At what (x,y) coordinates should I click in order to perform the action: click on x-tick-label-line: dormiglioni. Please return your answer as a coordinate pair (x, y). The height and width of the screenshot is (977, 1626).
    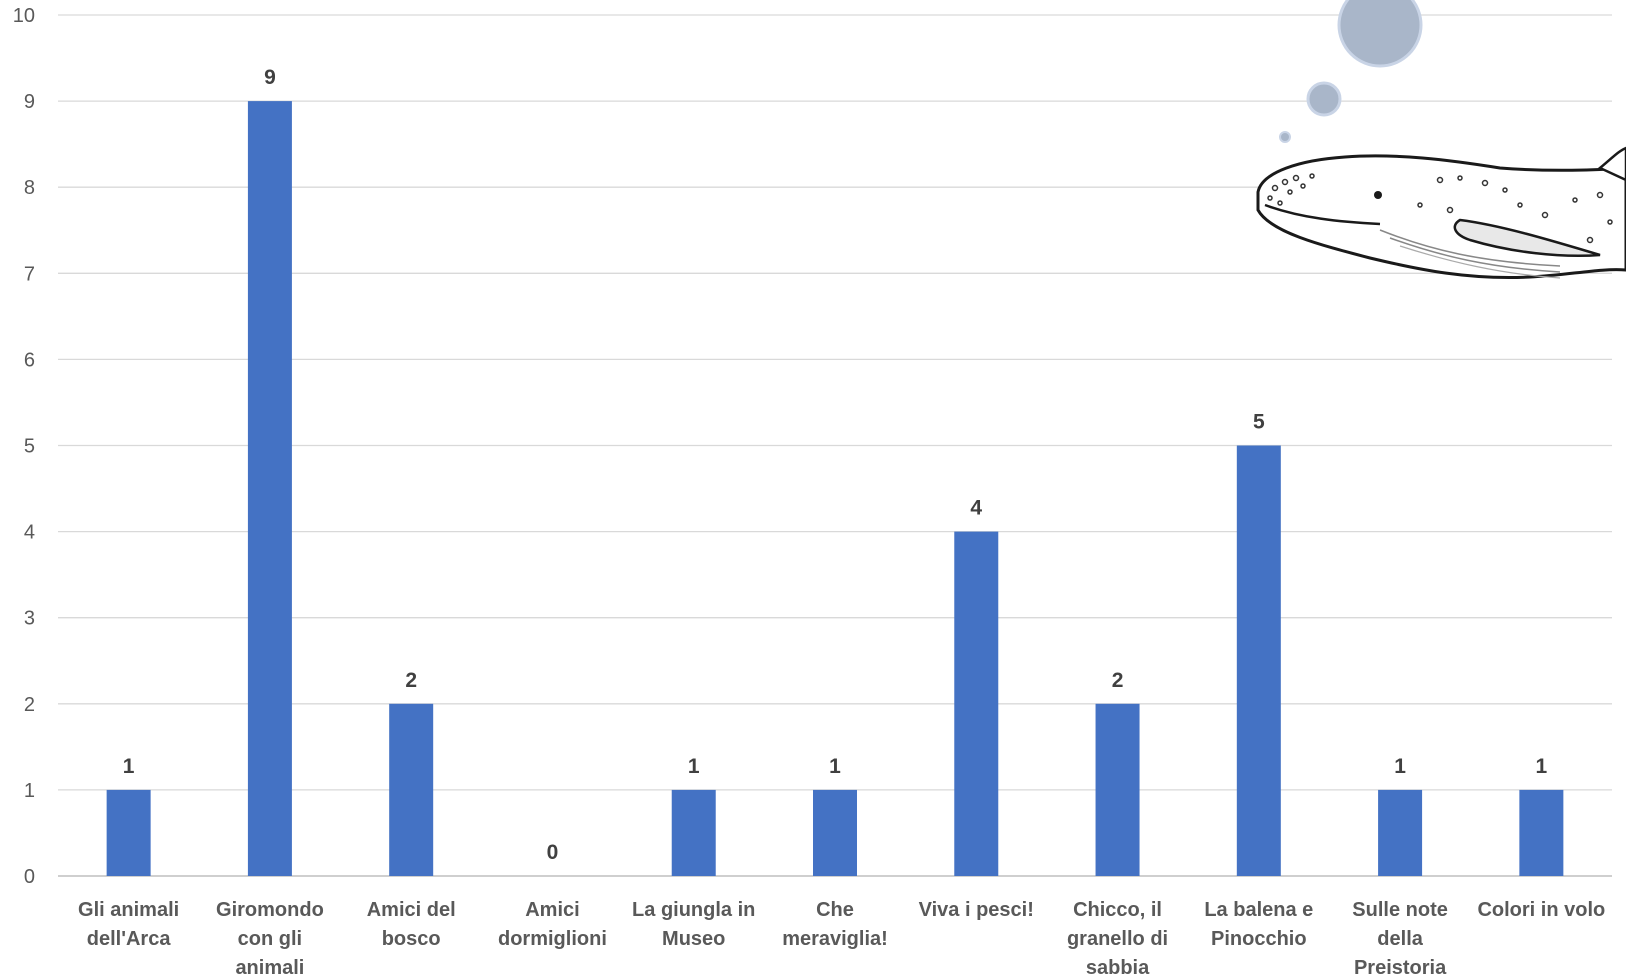
    Looking at the image, I should click on (552, 939).